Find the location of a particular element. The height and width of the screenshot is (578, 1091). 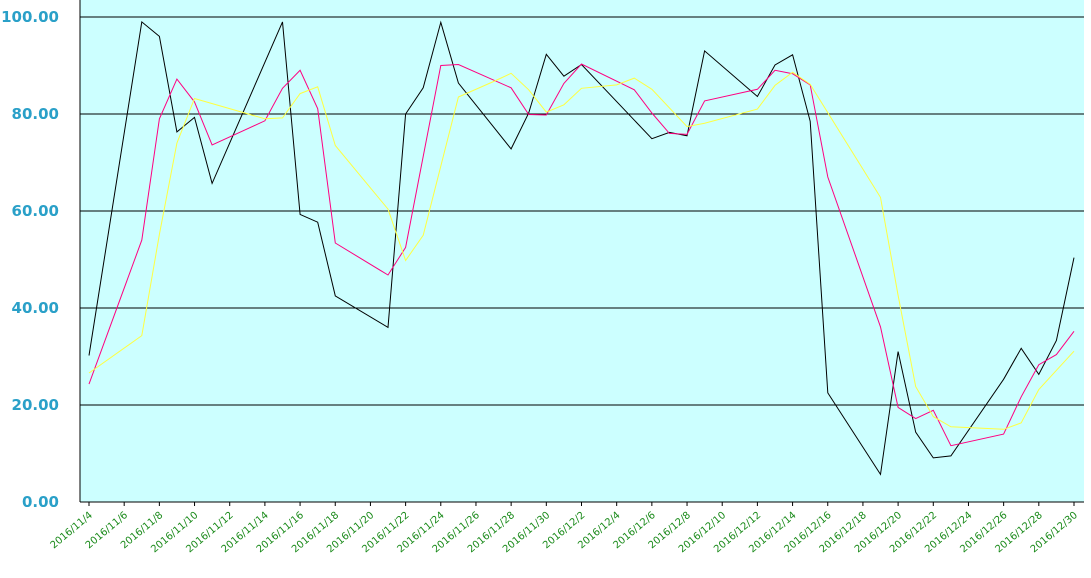

y-tick-label: 100.00 is located at coordinates (30, 17).